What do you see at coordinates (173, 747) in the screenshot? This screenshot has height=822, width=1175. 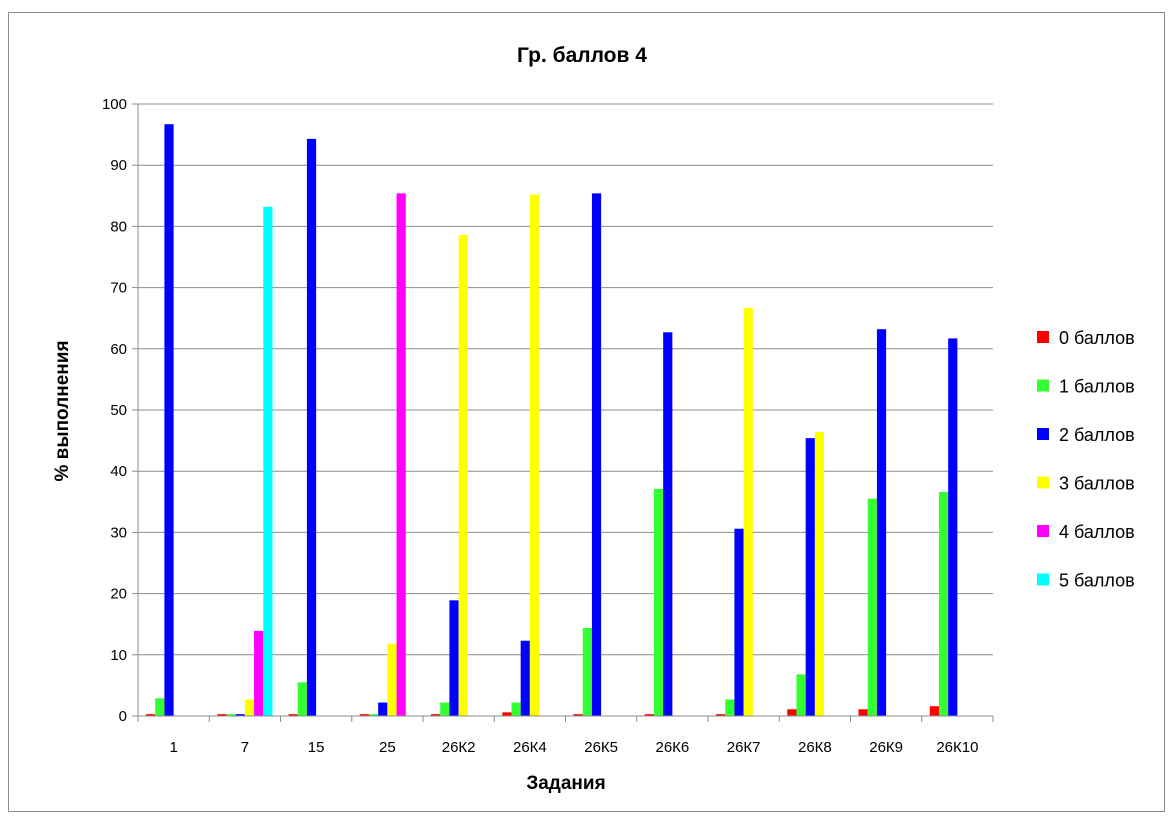 I see `x-tick-label: 1` at bounding box center [173, 747].